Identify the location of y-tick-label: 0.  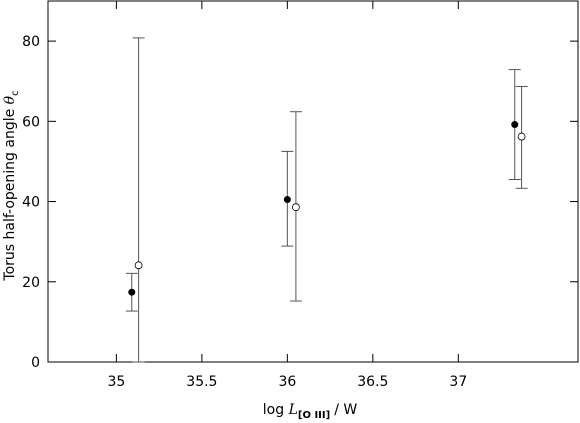
(35, 363).